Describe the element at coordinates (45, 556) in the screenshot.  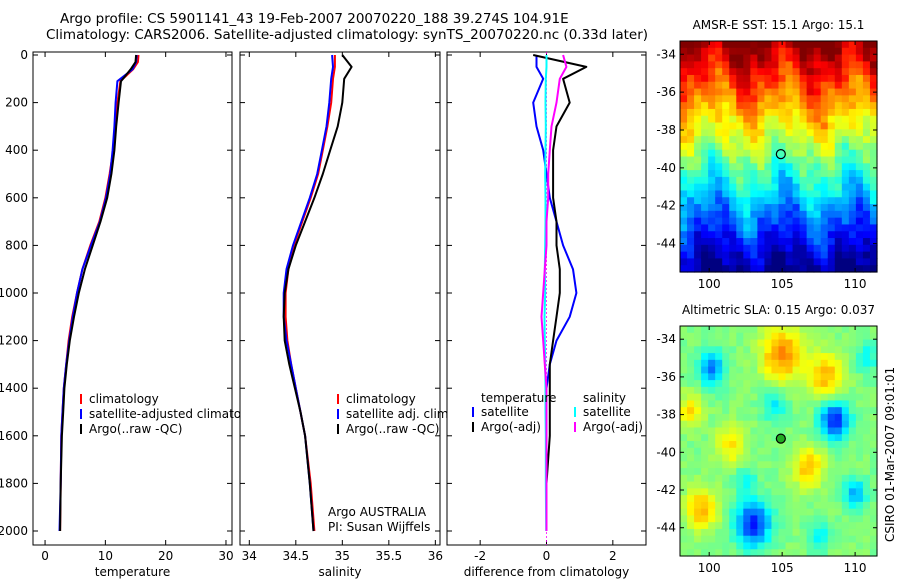
I see `x-tick-label: 0` at that location.